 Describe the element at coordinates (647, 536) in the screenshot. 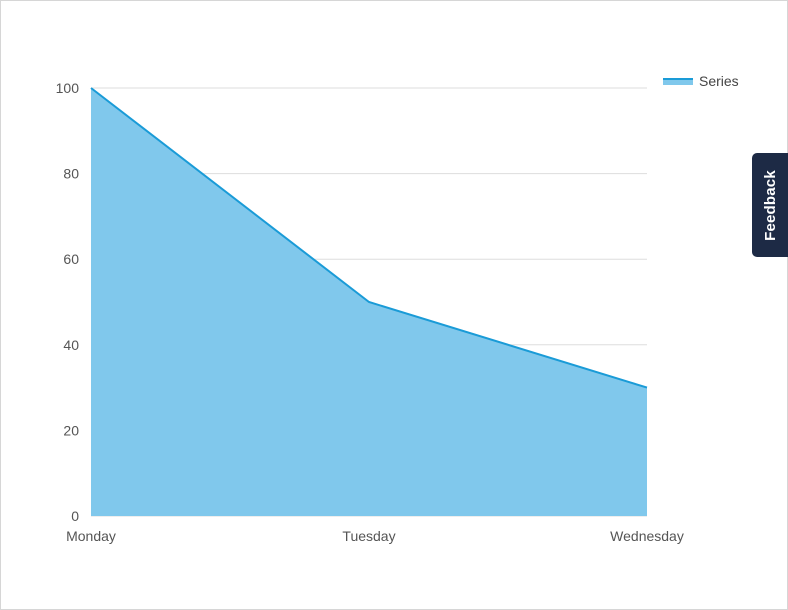

I see `x-tick-label: Wednesday` at that location.